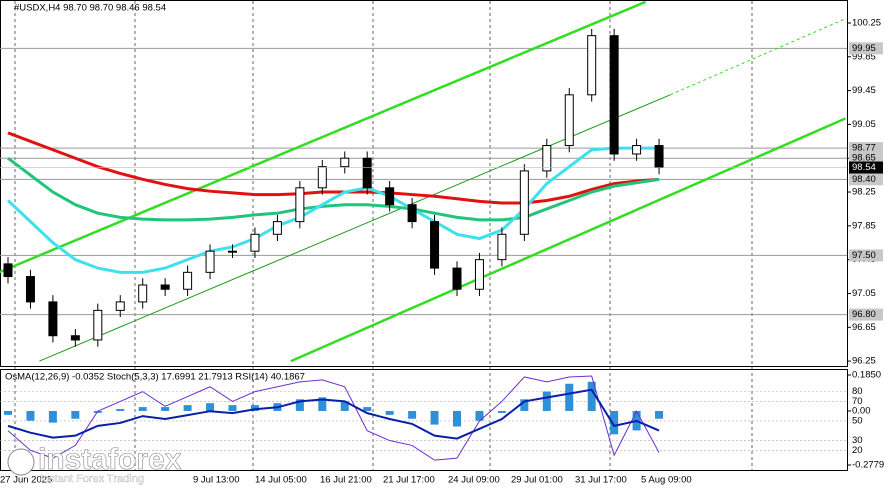 Image resolution: width=885 pixels, height=488 pixels. I want to click on y2-tick-label: 30, so click(857, 440).